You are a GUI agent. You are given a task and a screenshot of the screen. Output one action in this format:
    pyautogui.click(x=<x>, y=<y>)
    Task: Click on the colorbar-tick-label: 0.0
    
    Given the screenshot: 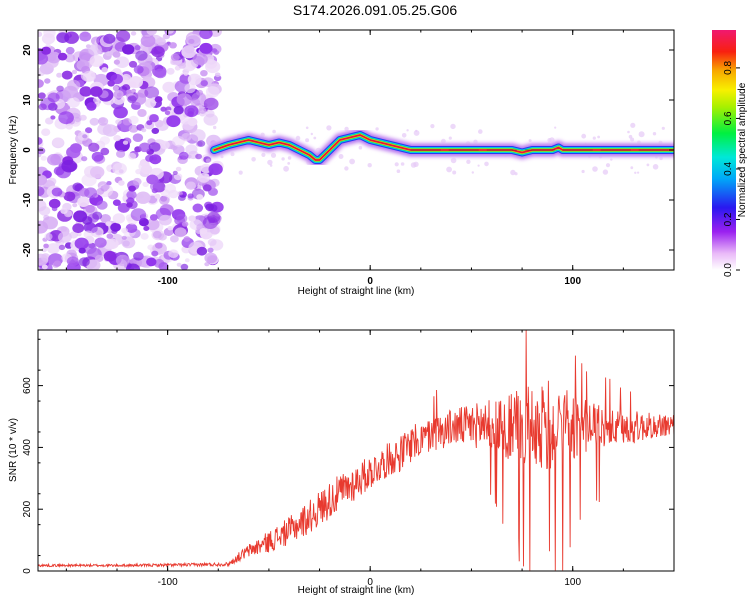 What is the action you would take?
    pyautogui.click(x=728, y=270)
    